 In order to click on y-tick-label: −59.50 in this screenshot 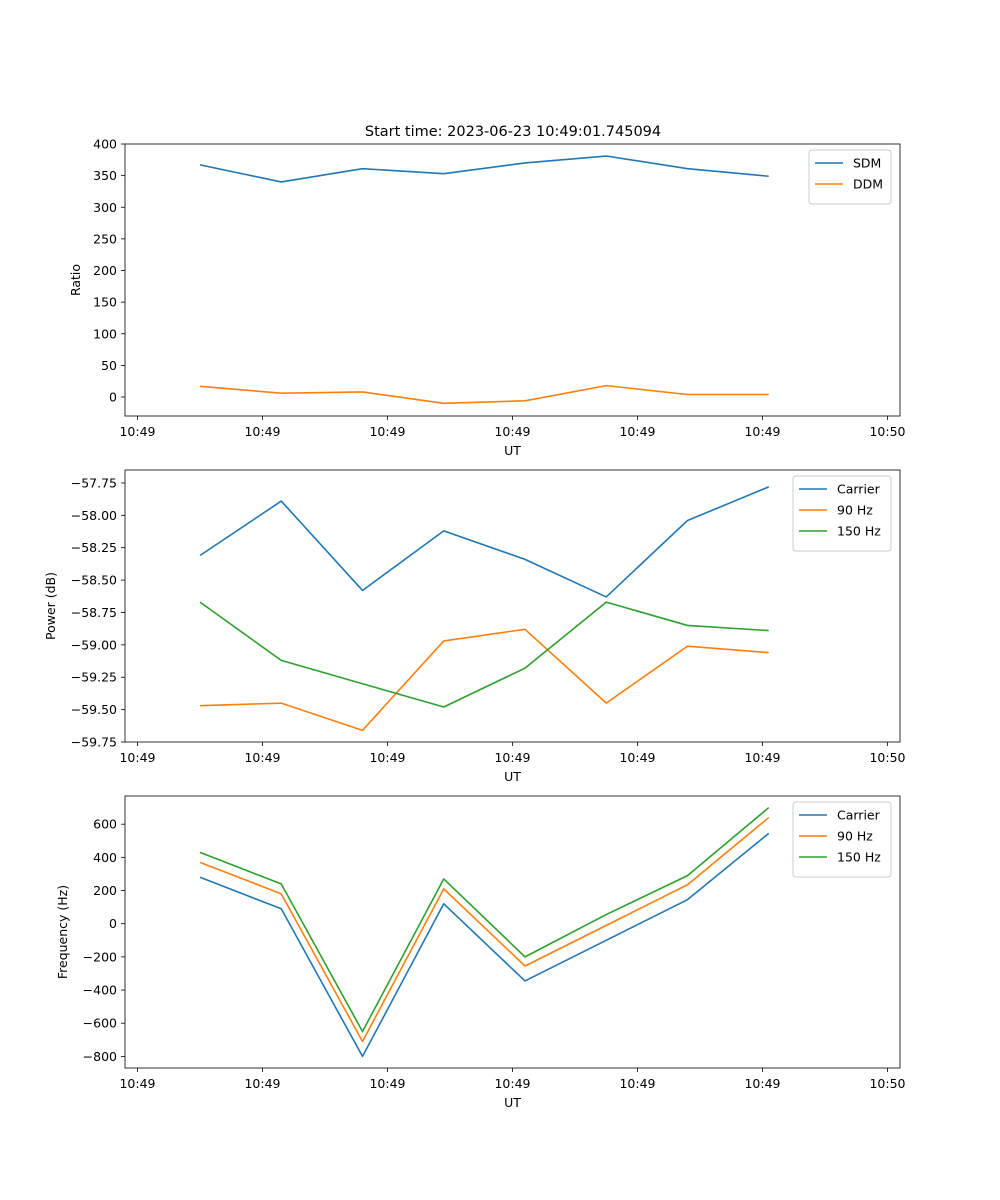, I will do `click(94, 709)`.